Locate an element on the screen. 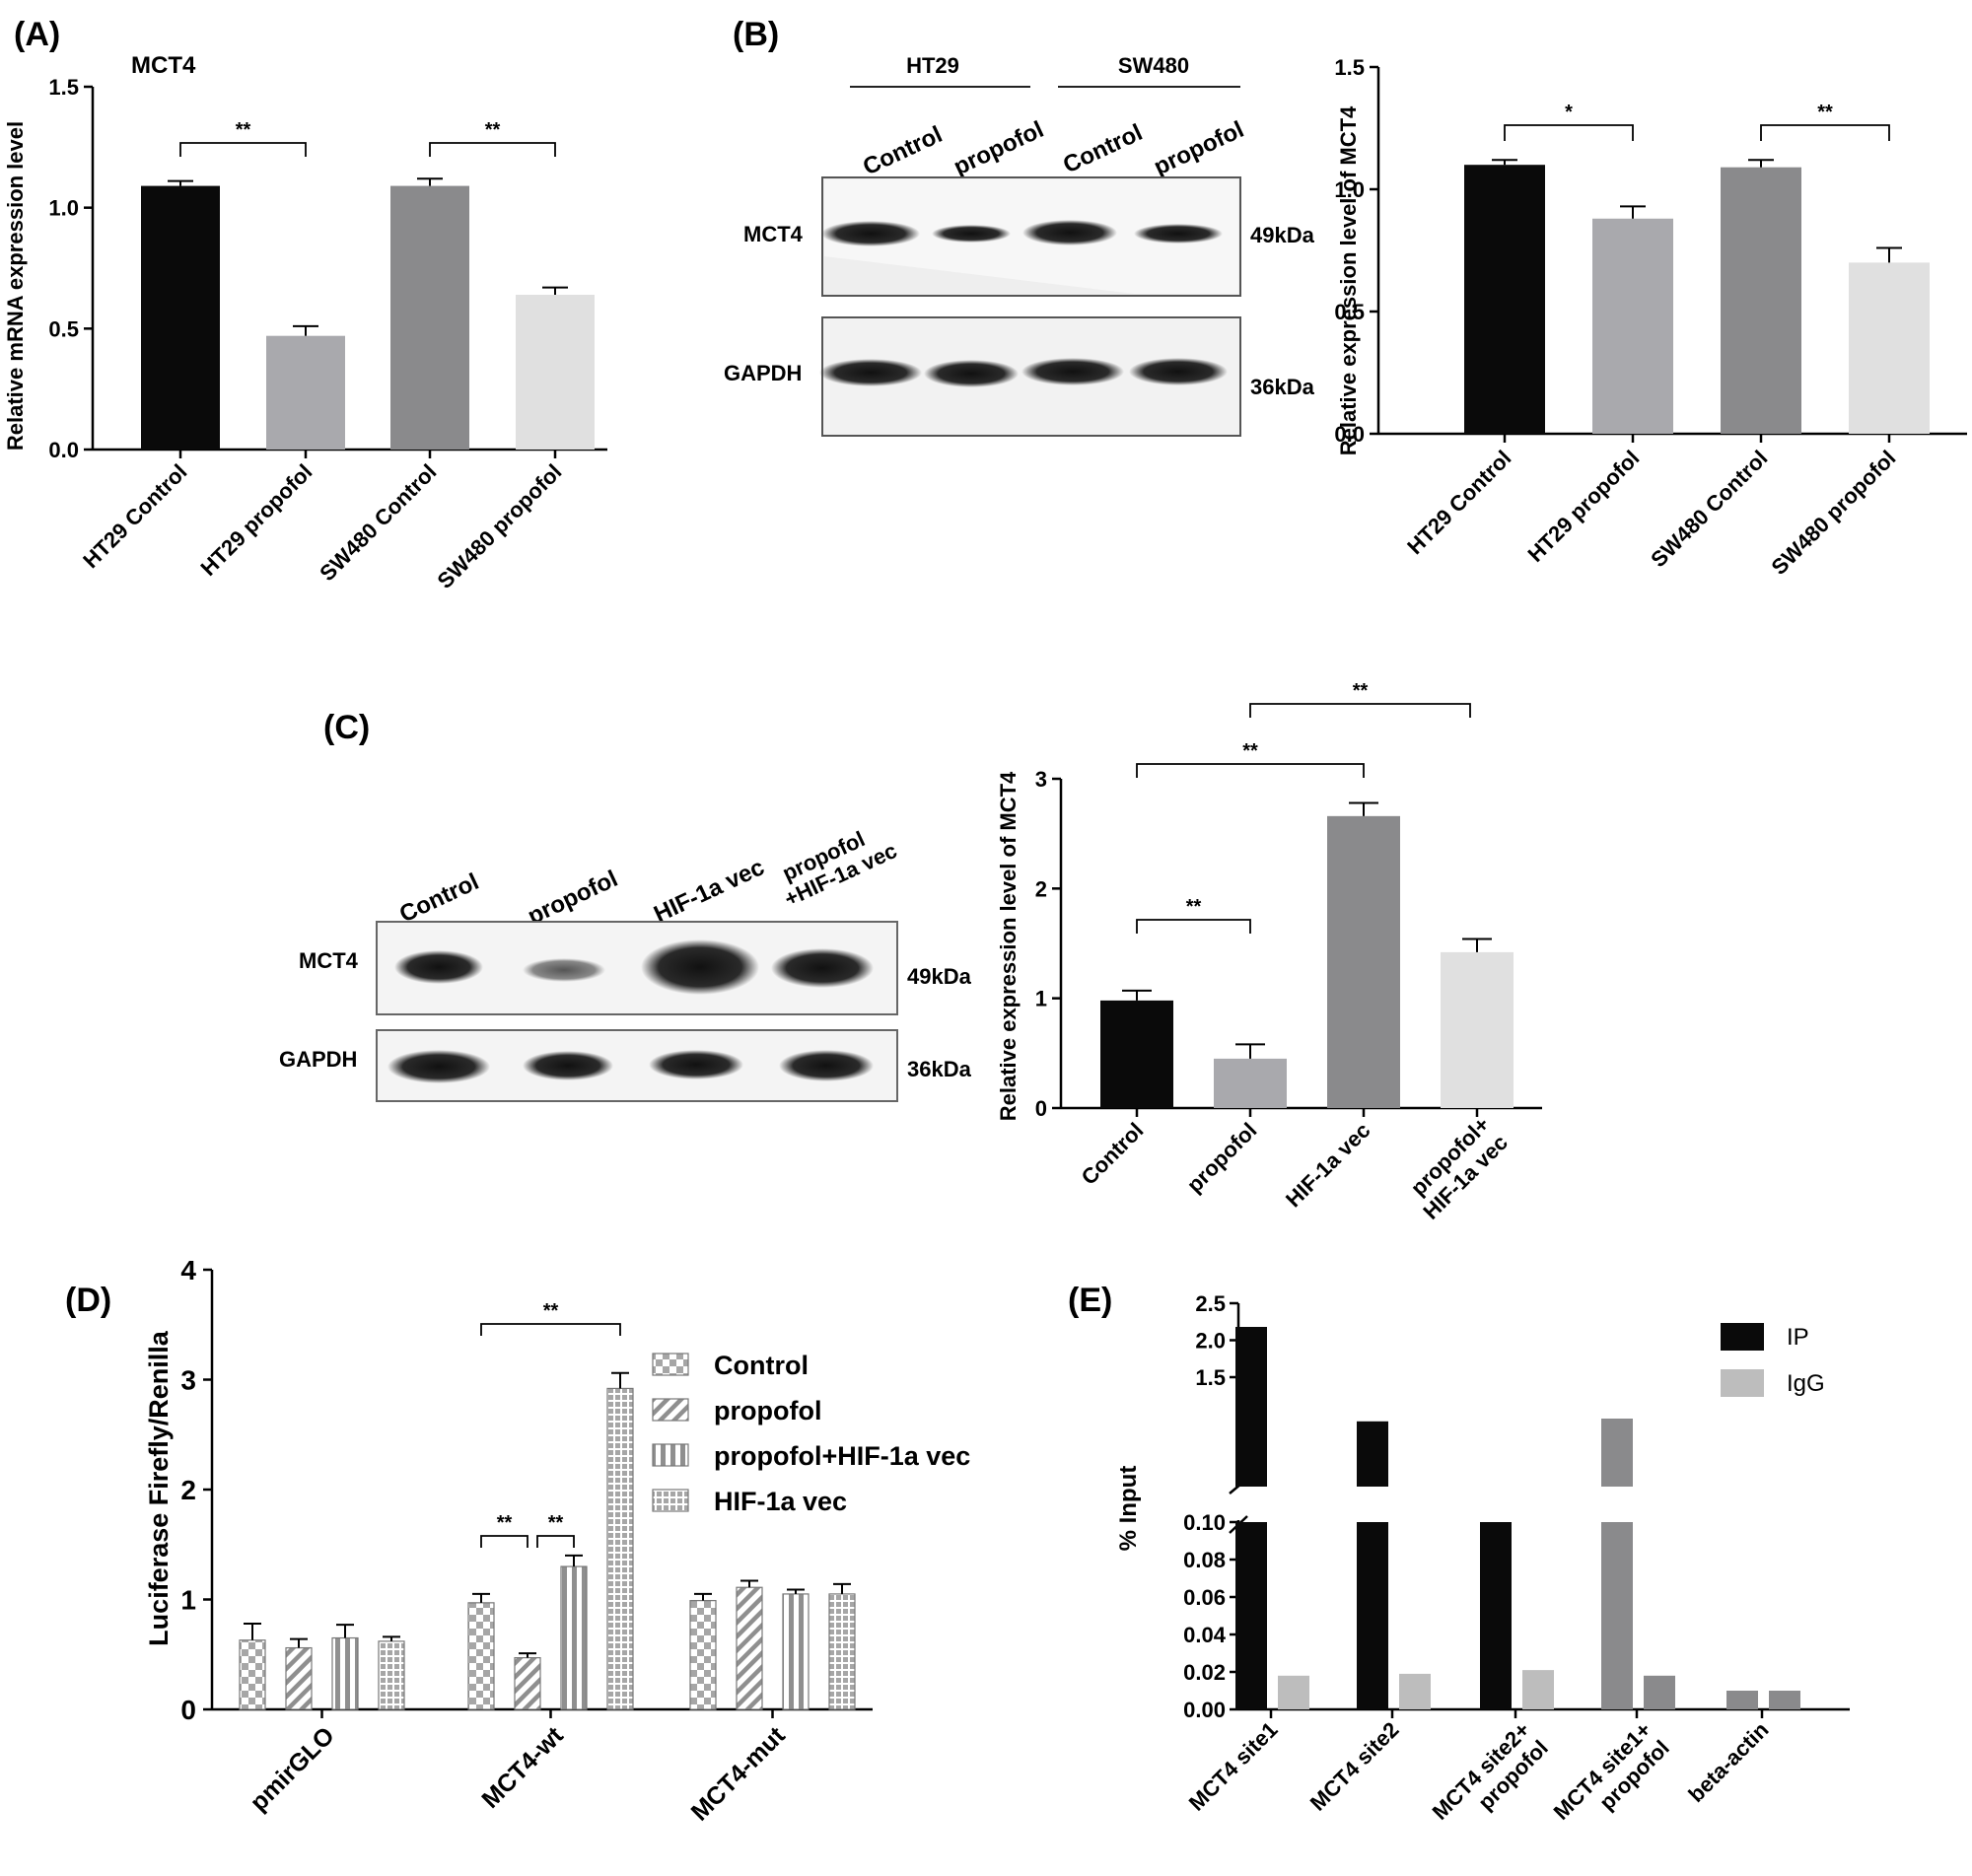 The width and height of the screenshot is (1972, 1876). x-tick-label-line: MCT4 site2 is located at coordinates (1354, 1766).